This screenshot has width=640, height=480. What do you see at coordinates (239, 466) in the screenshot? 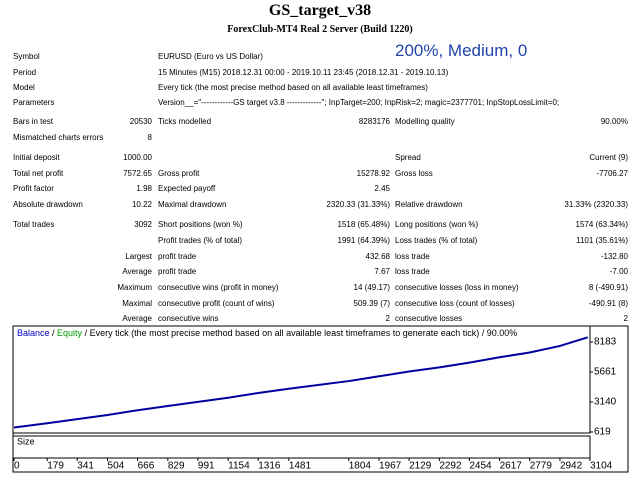
I see `x-tick-label: 1154` at bounding box center [239, 466].